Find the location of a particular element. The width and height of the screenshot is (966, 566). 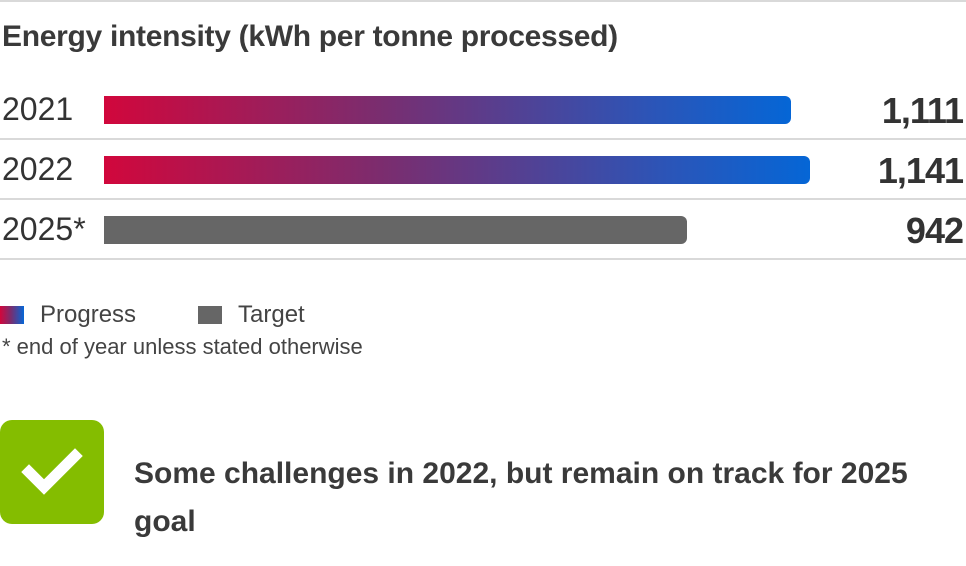

chart-row: 2025* 942 is located at coordinates (483, 230).